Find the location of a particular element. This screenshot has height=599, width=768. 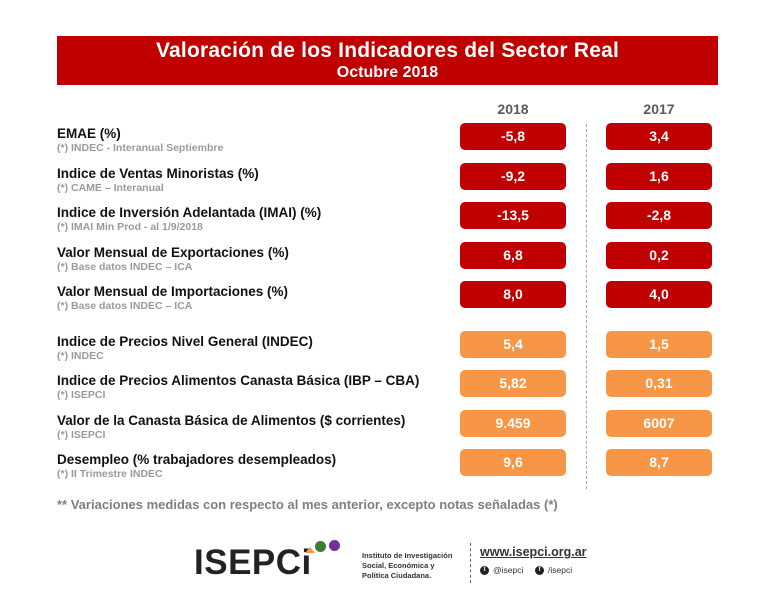

value-2018-box: -5,8 is located at coordinates (513, 136).